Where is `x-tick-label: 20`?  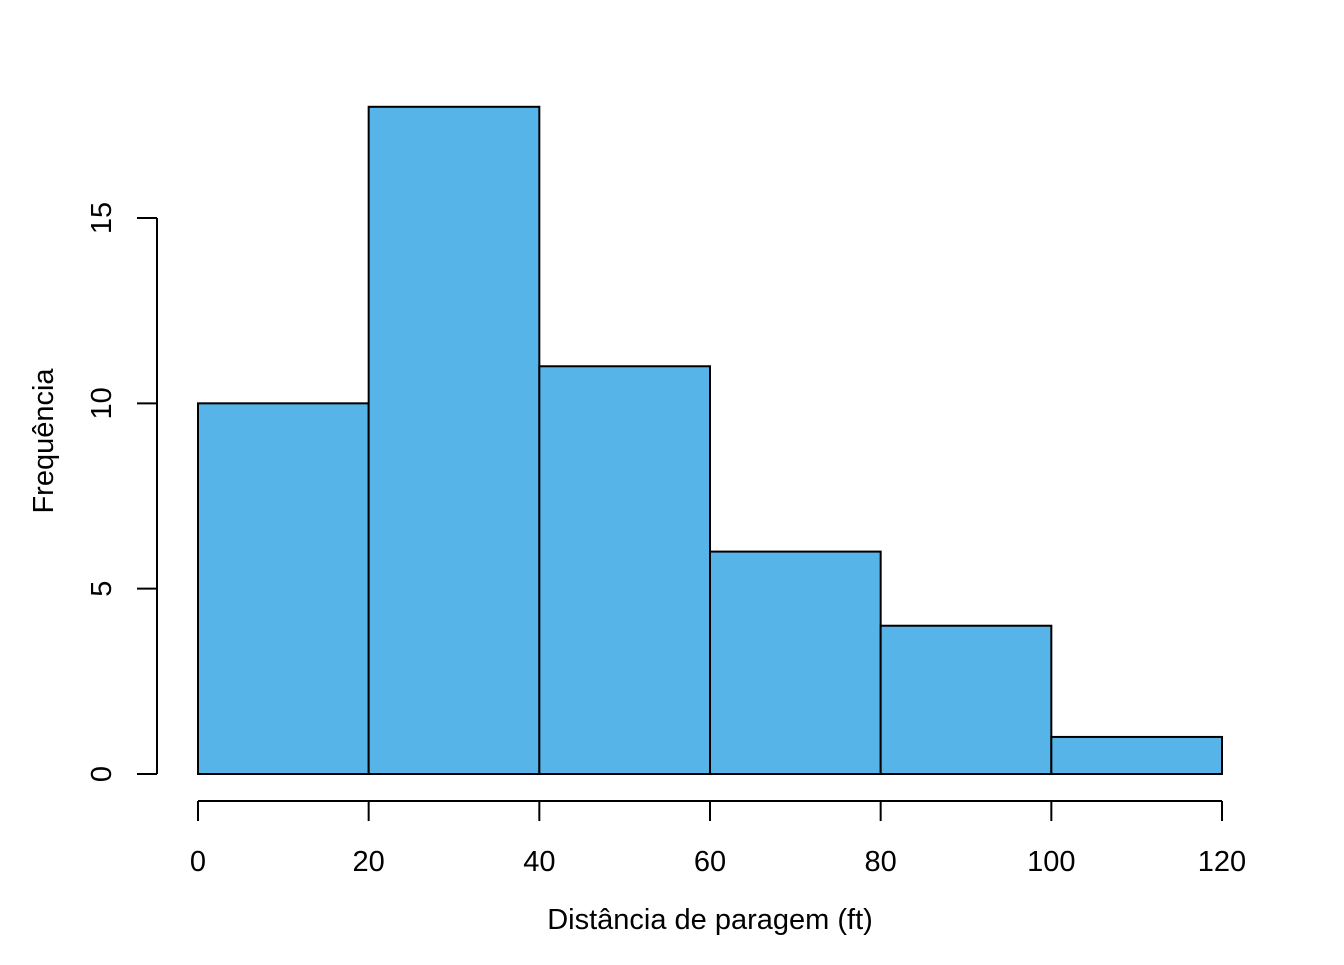 x-tick-label: 20 is located at coordinates (369, 862).